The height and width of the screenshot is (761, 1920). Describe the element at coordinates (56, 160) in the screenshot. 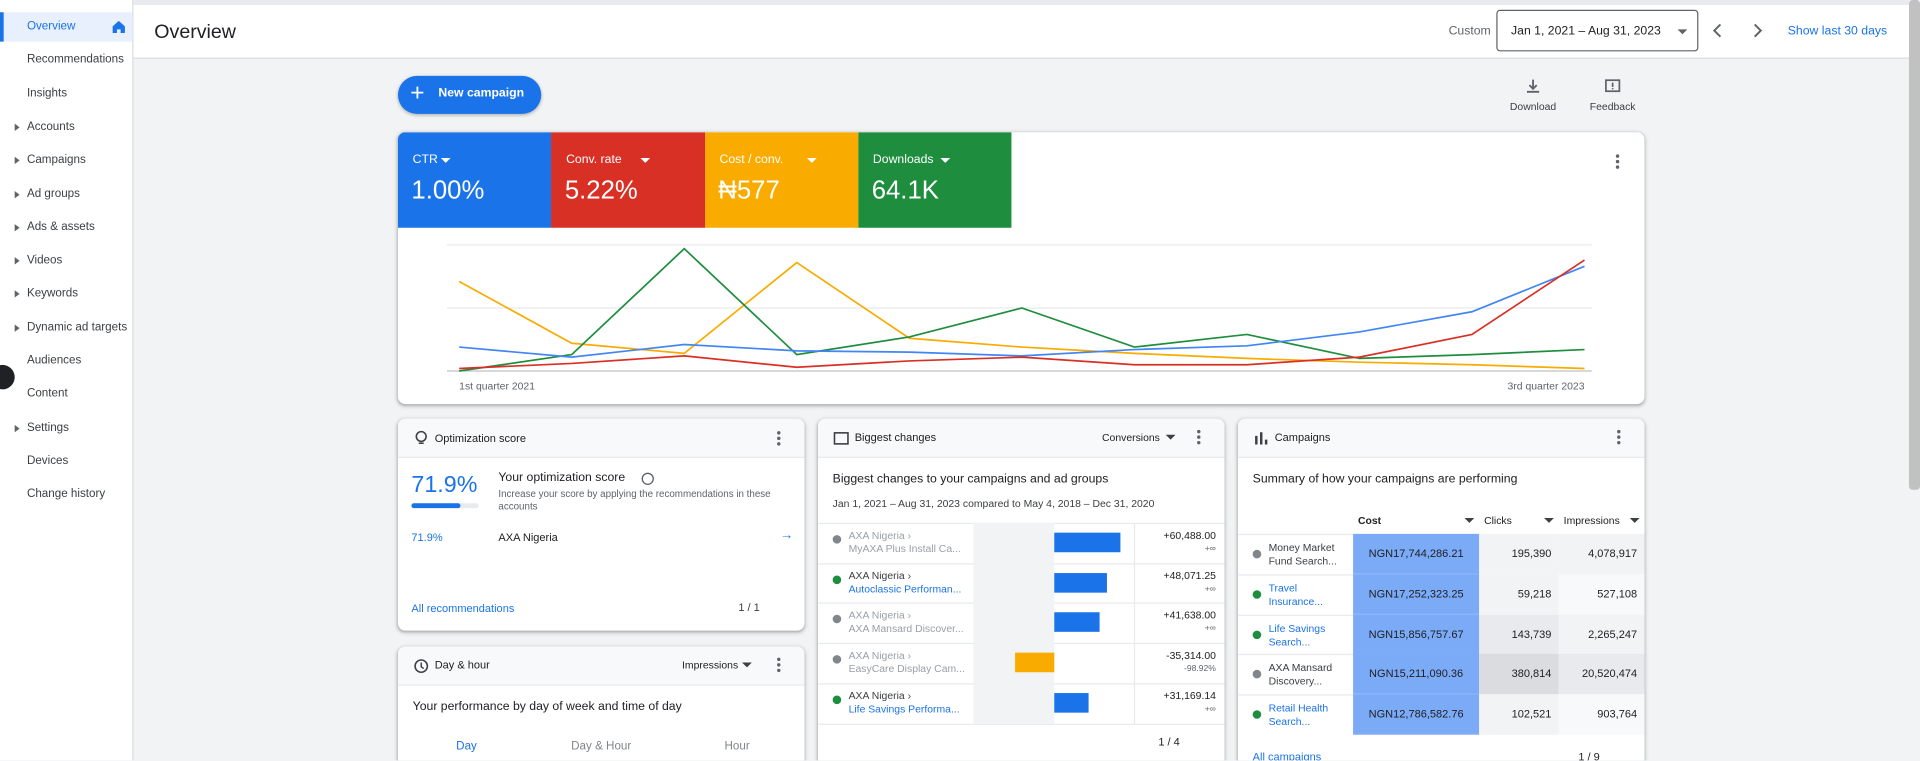

I see `nav-item: Campaigns` at that location.